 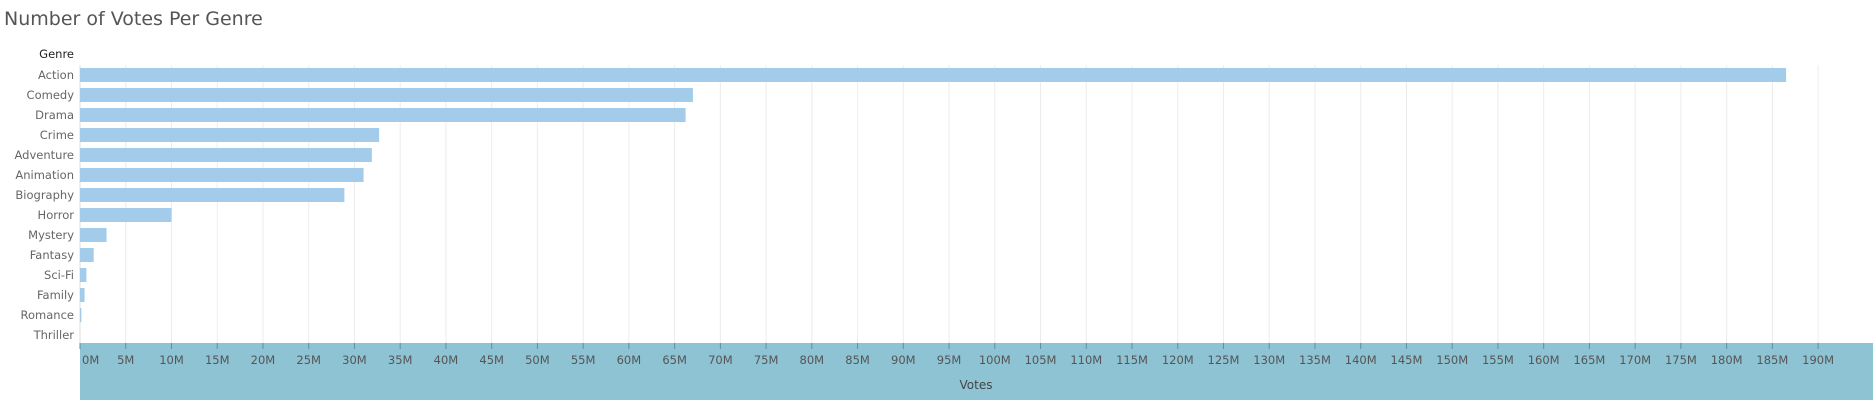 I want to click on x-tick-label: 5M, so click(x=125, y=360).